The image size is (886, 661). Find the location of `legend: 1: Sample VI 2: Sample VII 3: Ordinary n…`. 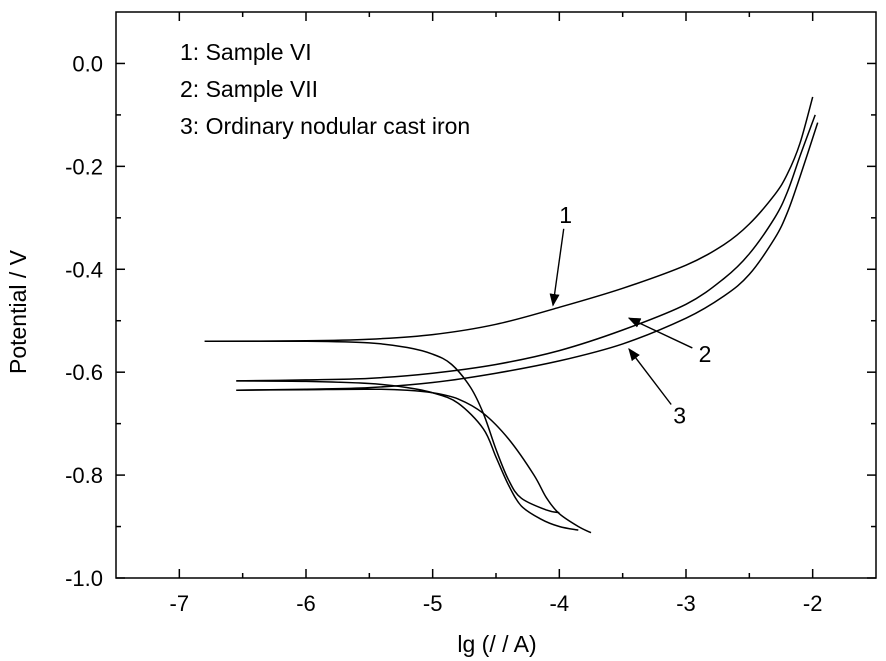

legend: 1: Sample VI 2: Sample VII 3: Ordinary n… is located at coordinates (325, 89).